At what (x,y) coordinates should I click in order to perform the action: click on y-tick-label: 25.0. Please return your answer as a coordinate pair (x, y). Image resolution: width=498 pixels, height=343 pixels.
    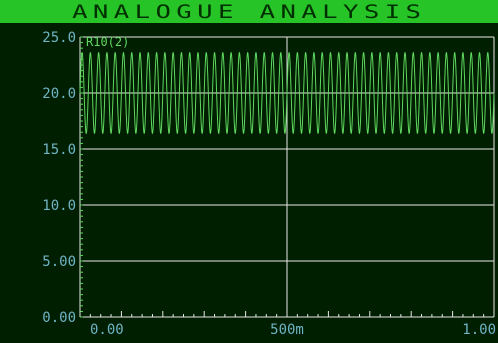
    Looking at the image, I should click on (59, 38).